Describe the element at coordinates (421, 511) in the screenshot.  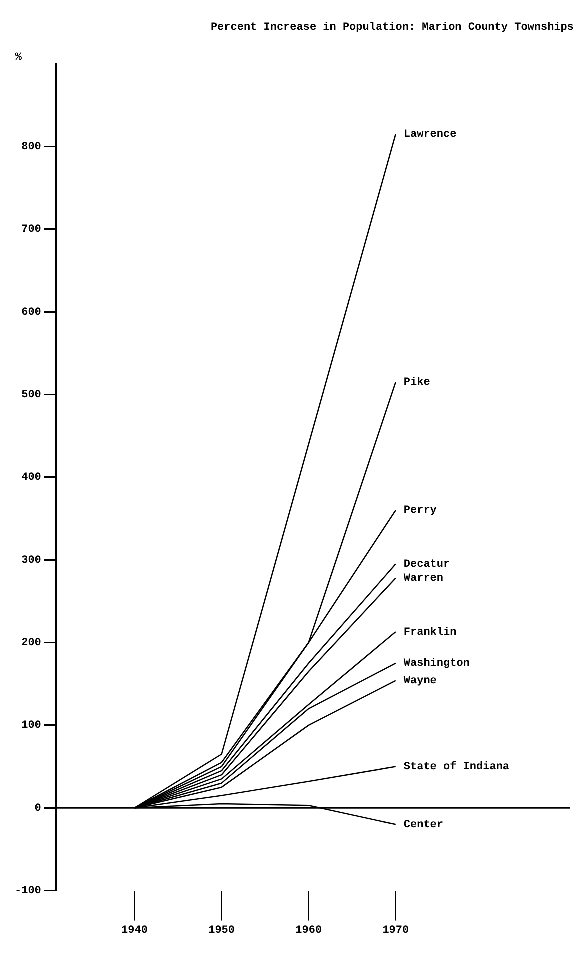
I see `series-label: Perry` at that location.